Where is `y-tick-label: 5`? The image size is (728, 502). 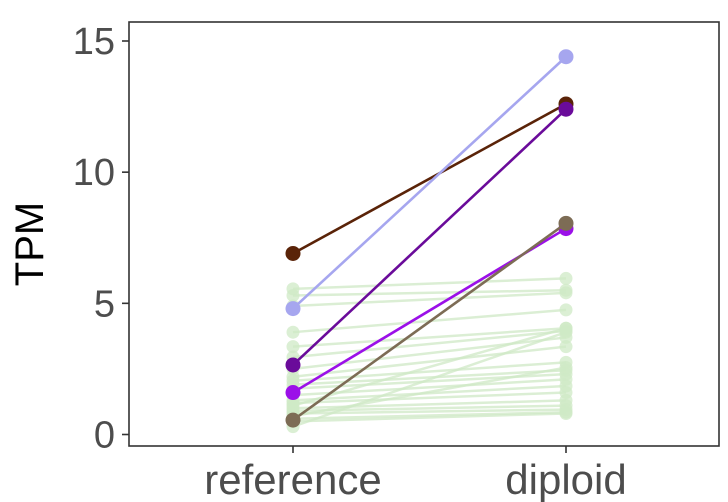
y-tick-label: 5 is located at coordinates (104, 304).